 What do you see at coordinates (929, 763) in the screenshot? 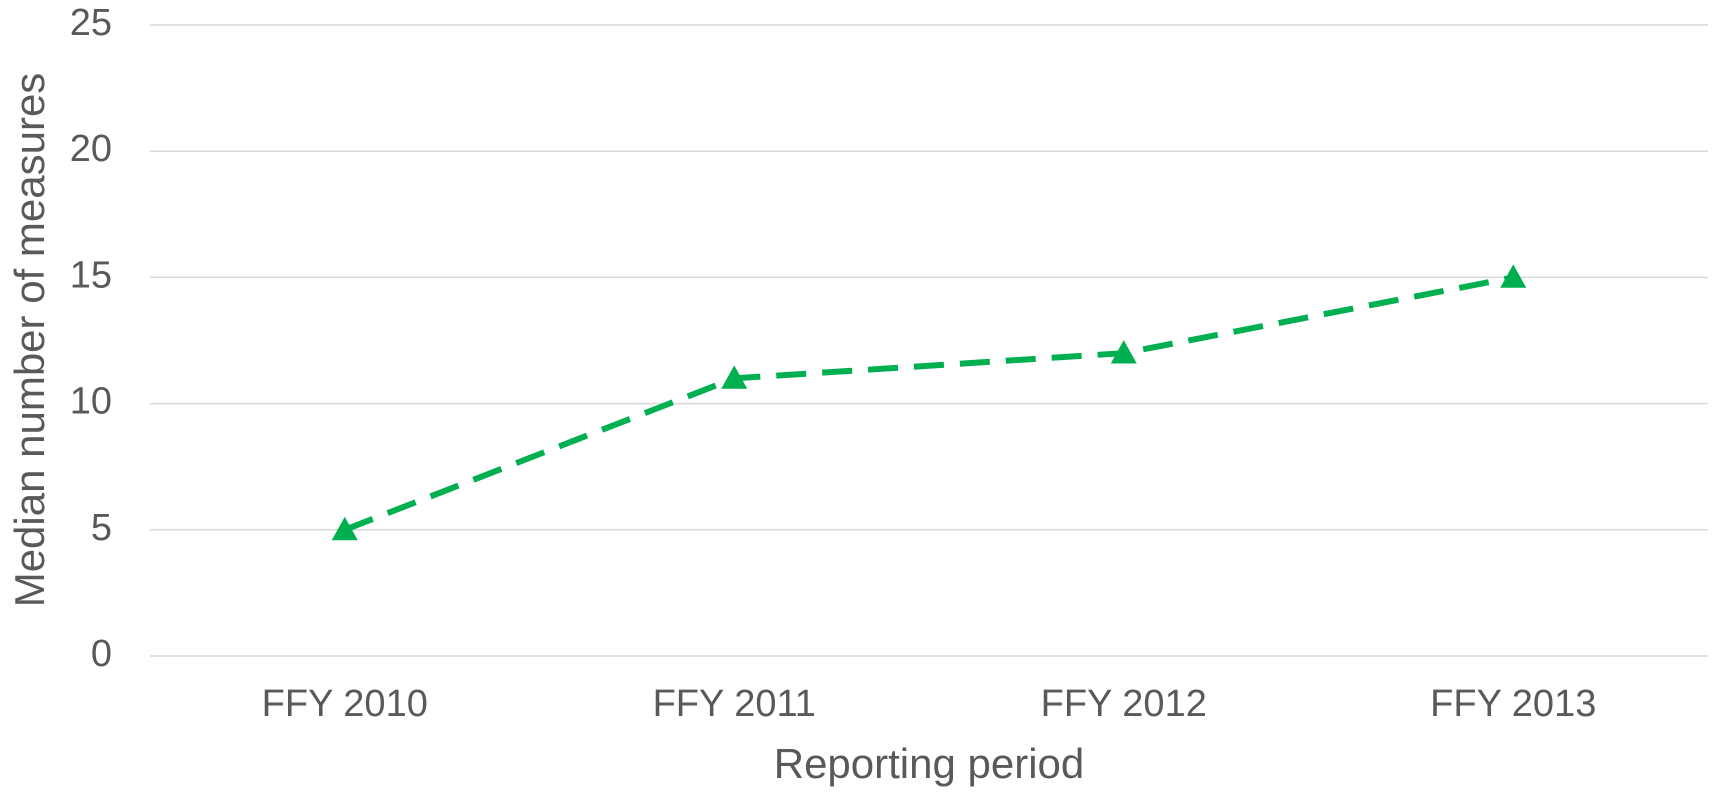
I see `x-axis-title: Reporting period` at bounding box center [929, 763].